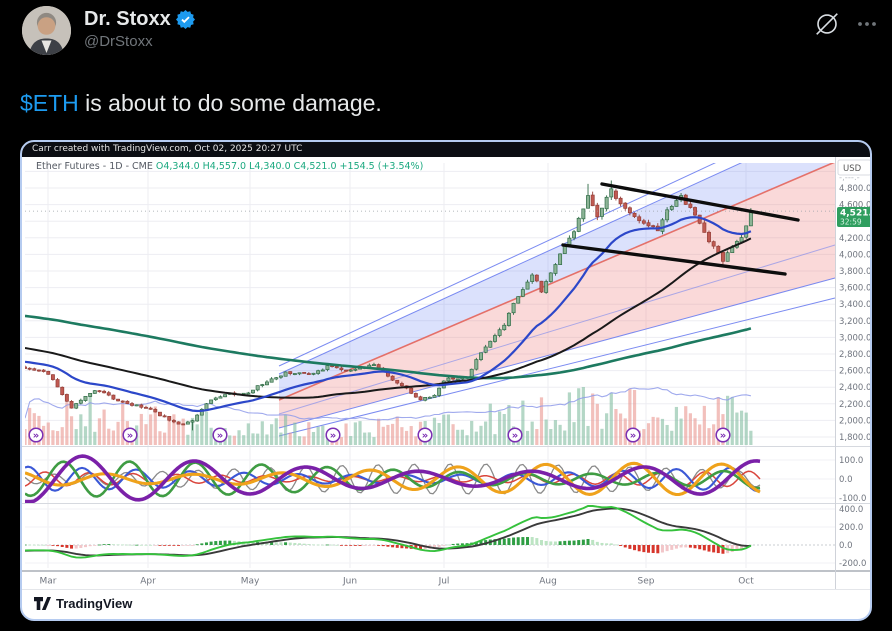 This screenshot has height=631, width=892. Describe the element at coordinates (854, 355) in the screenshot. I see `svg-text: 2,800.0` at that location.